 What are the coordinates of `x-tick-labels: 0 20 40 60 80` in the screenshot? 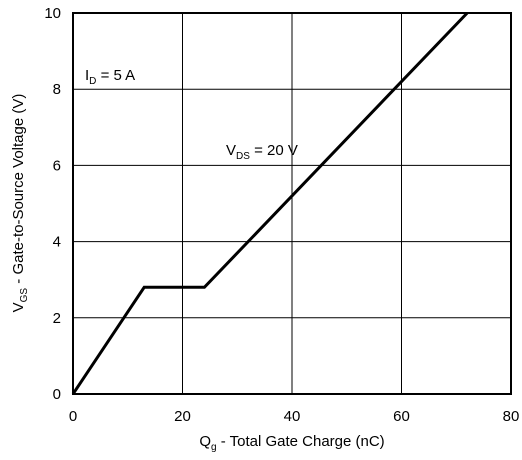 It's located at (294, 416).